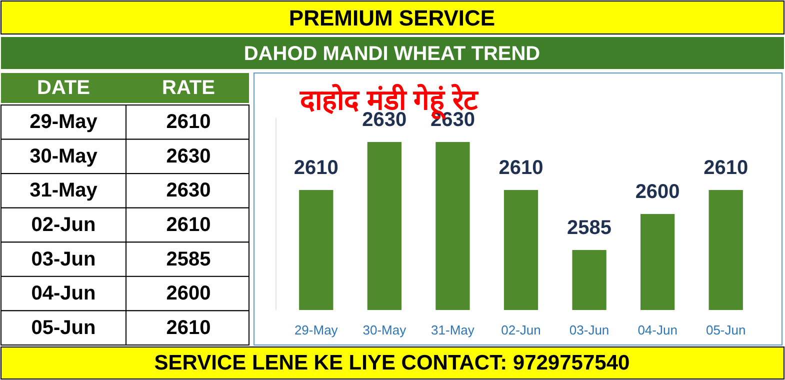  What do you see at coordinates (188, 88) in the screenshot?
I see `annotation: RATE` at bounding box center [188, 88].